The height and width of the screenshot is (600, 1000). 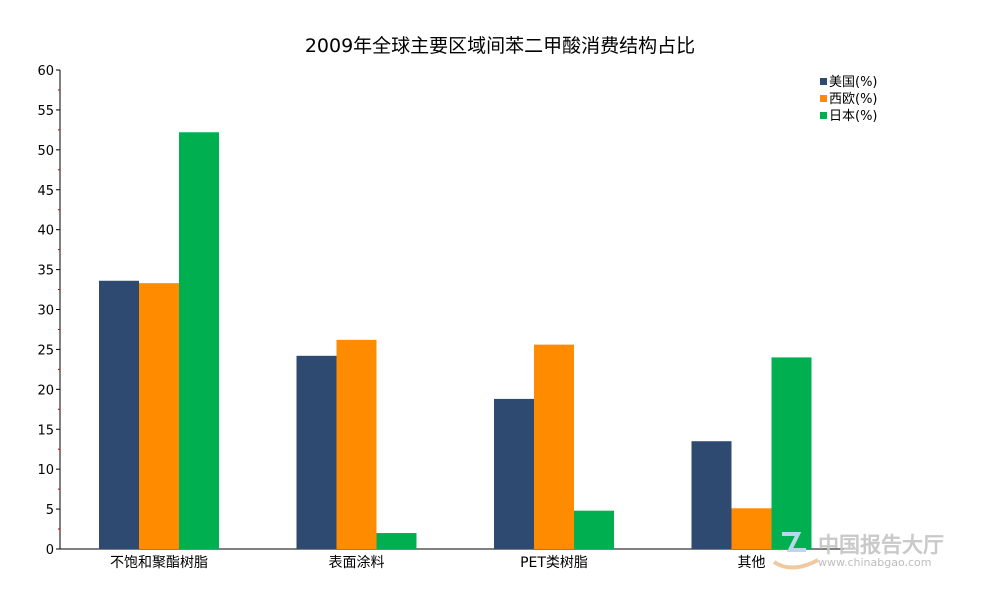 What do you see at coordinates (881, 545) in the screenshot?
I see `watermark-name: 中国报告大厅` at bounding box center [881, 545].